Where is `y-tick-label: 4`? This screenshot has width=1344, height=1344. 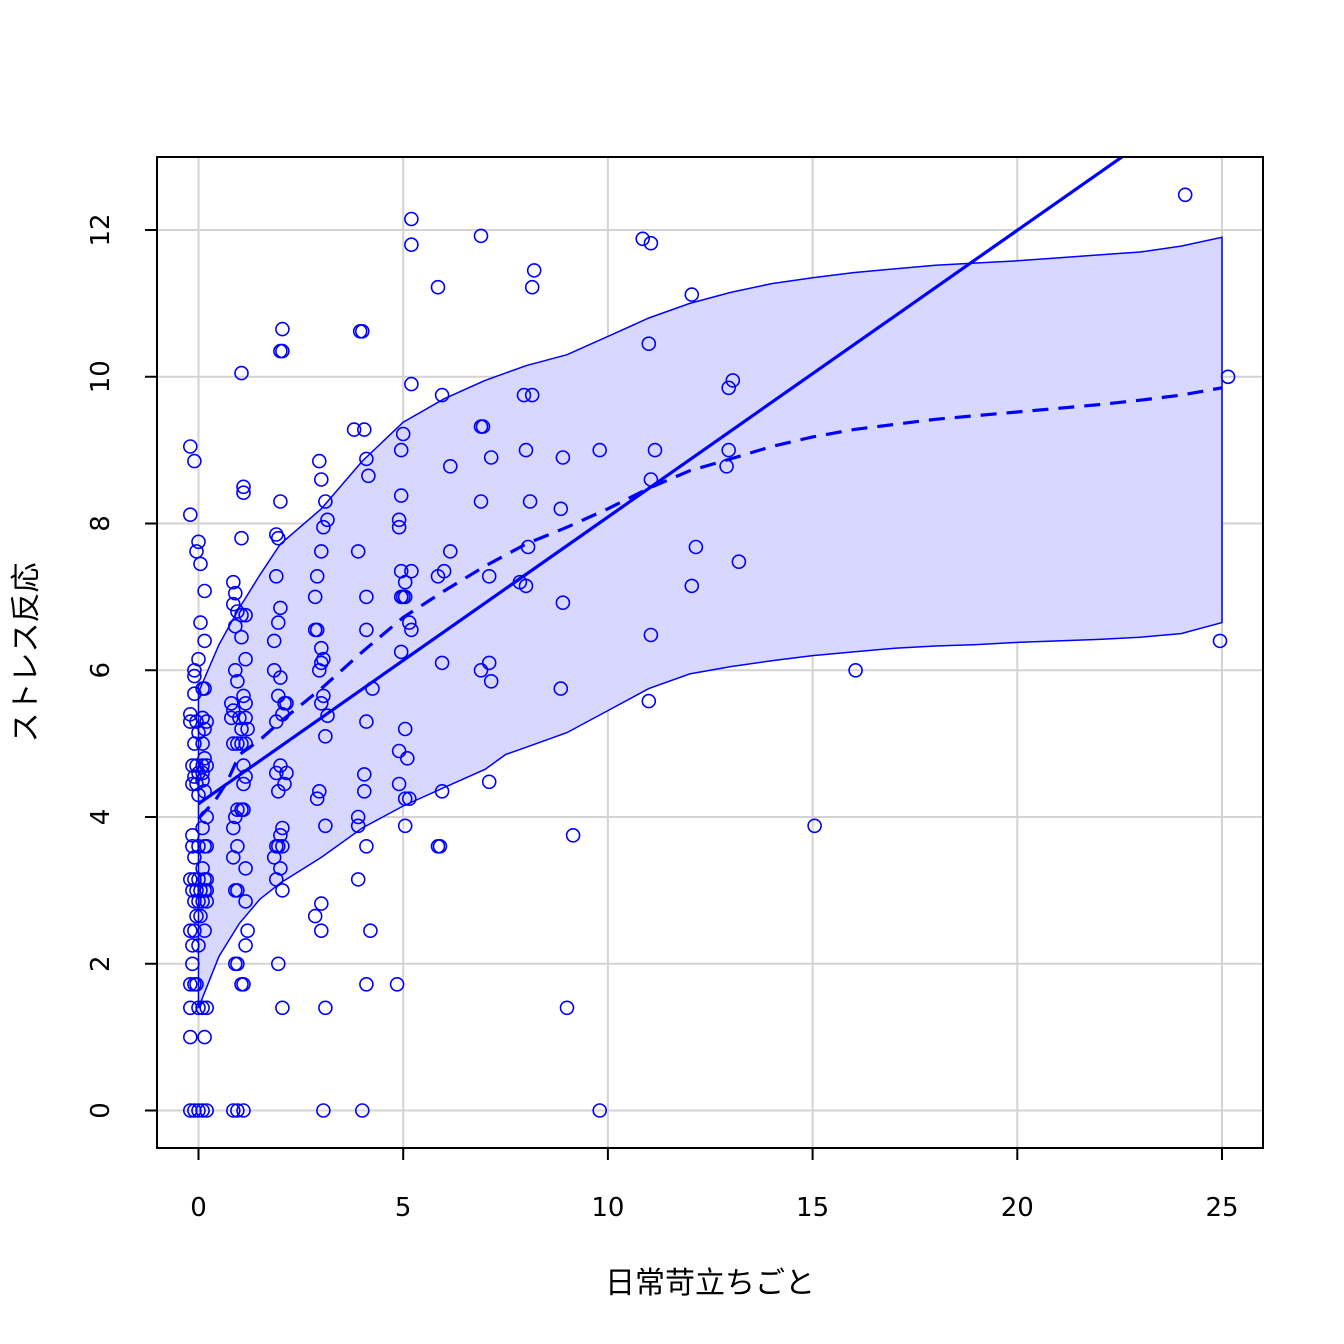 y-tick-label: 4 is located at coordinates (101, 817).